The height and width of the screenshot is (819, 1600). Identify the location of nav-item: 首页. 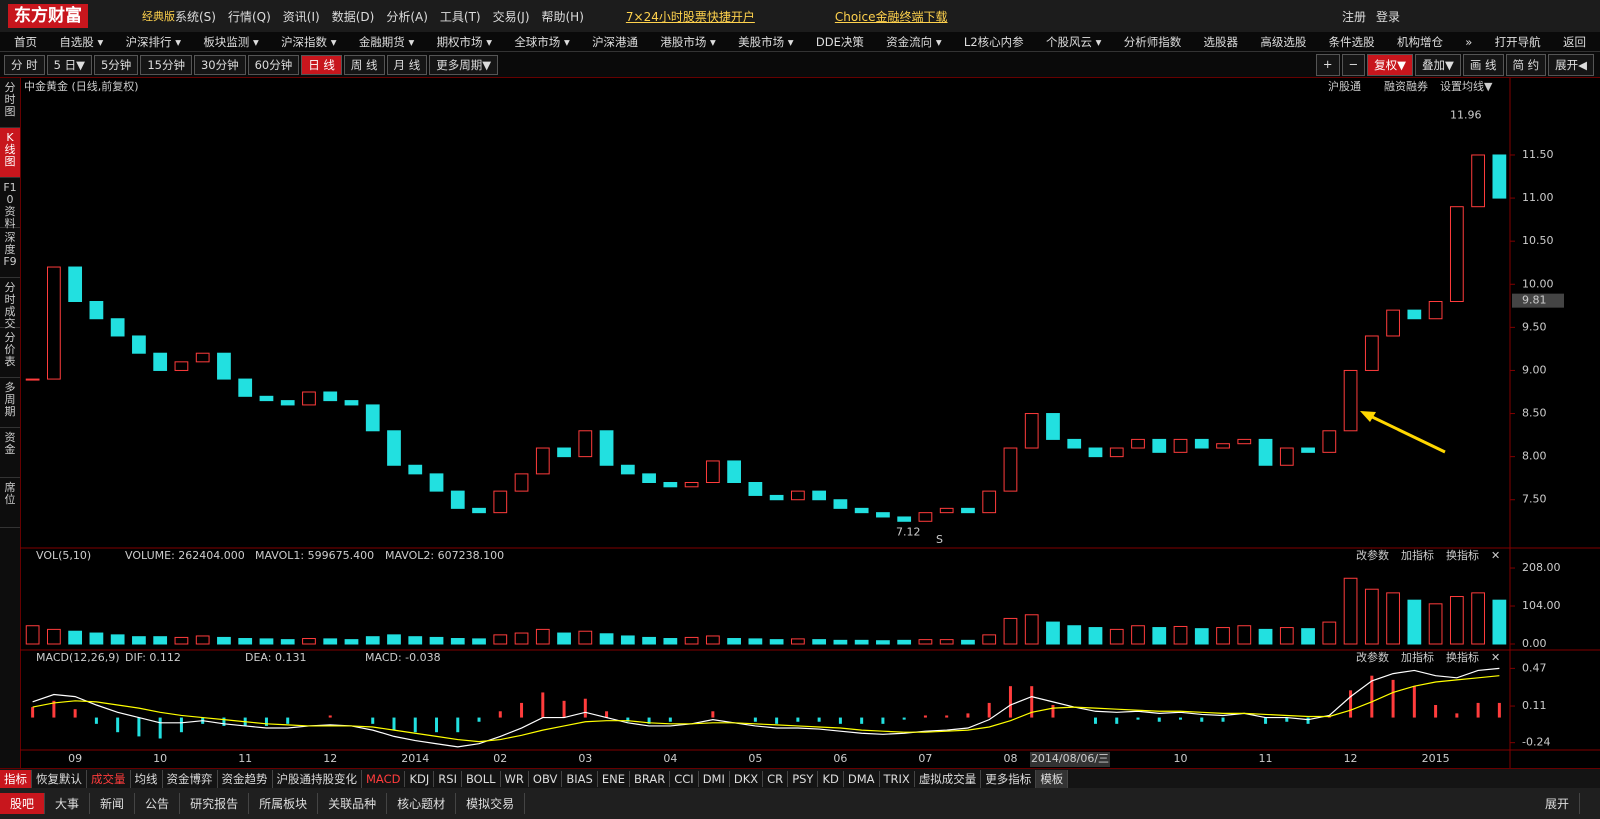
(25, 41).